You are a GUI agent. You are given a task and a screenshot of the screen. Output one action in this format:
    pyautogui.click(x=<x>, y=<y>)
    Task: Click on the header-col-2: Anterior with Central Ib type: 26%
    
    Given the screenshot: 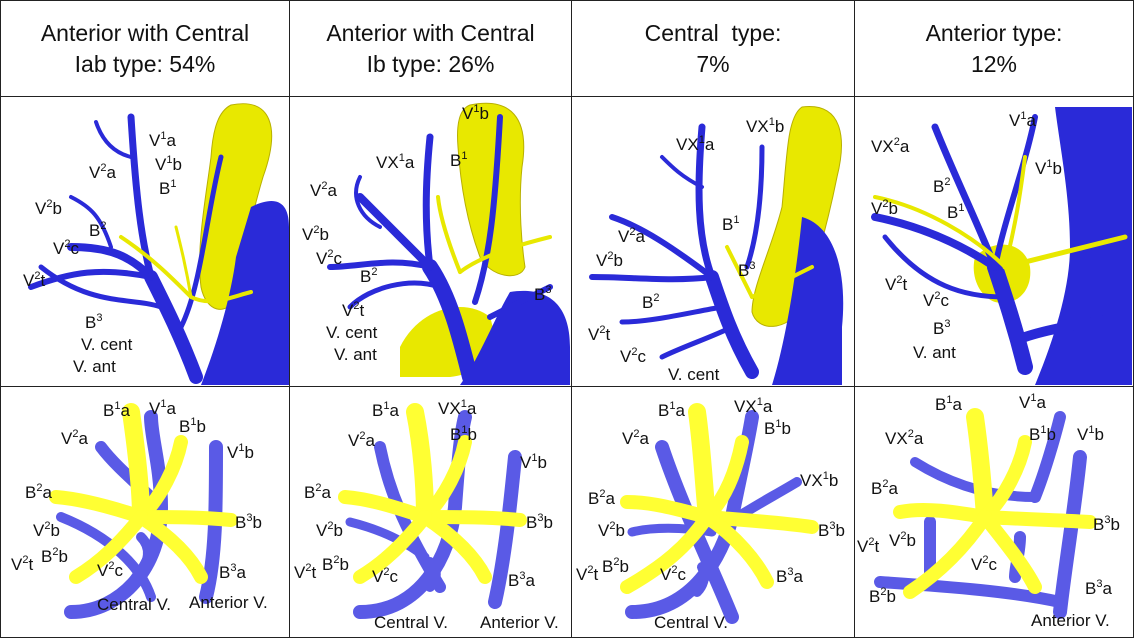 What is the action you would take?
    pyautogui.click(x=431, y=48)
    